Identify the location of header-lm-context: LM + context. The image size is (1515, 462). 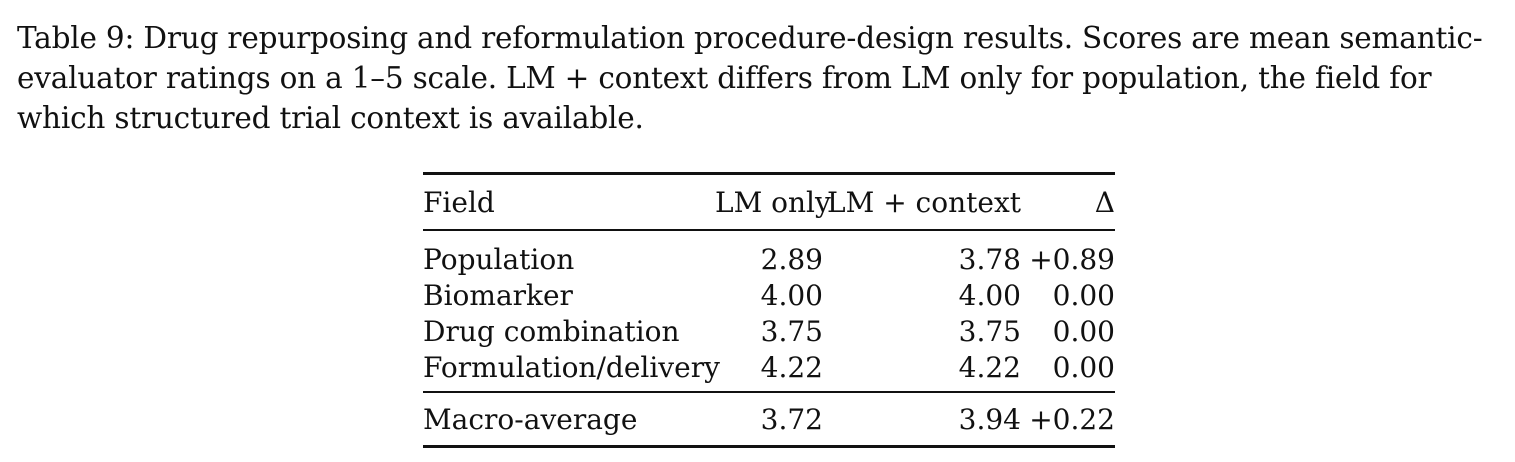
(922, 201).